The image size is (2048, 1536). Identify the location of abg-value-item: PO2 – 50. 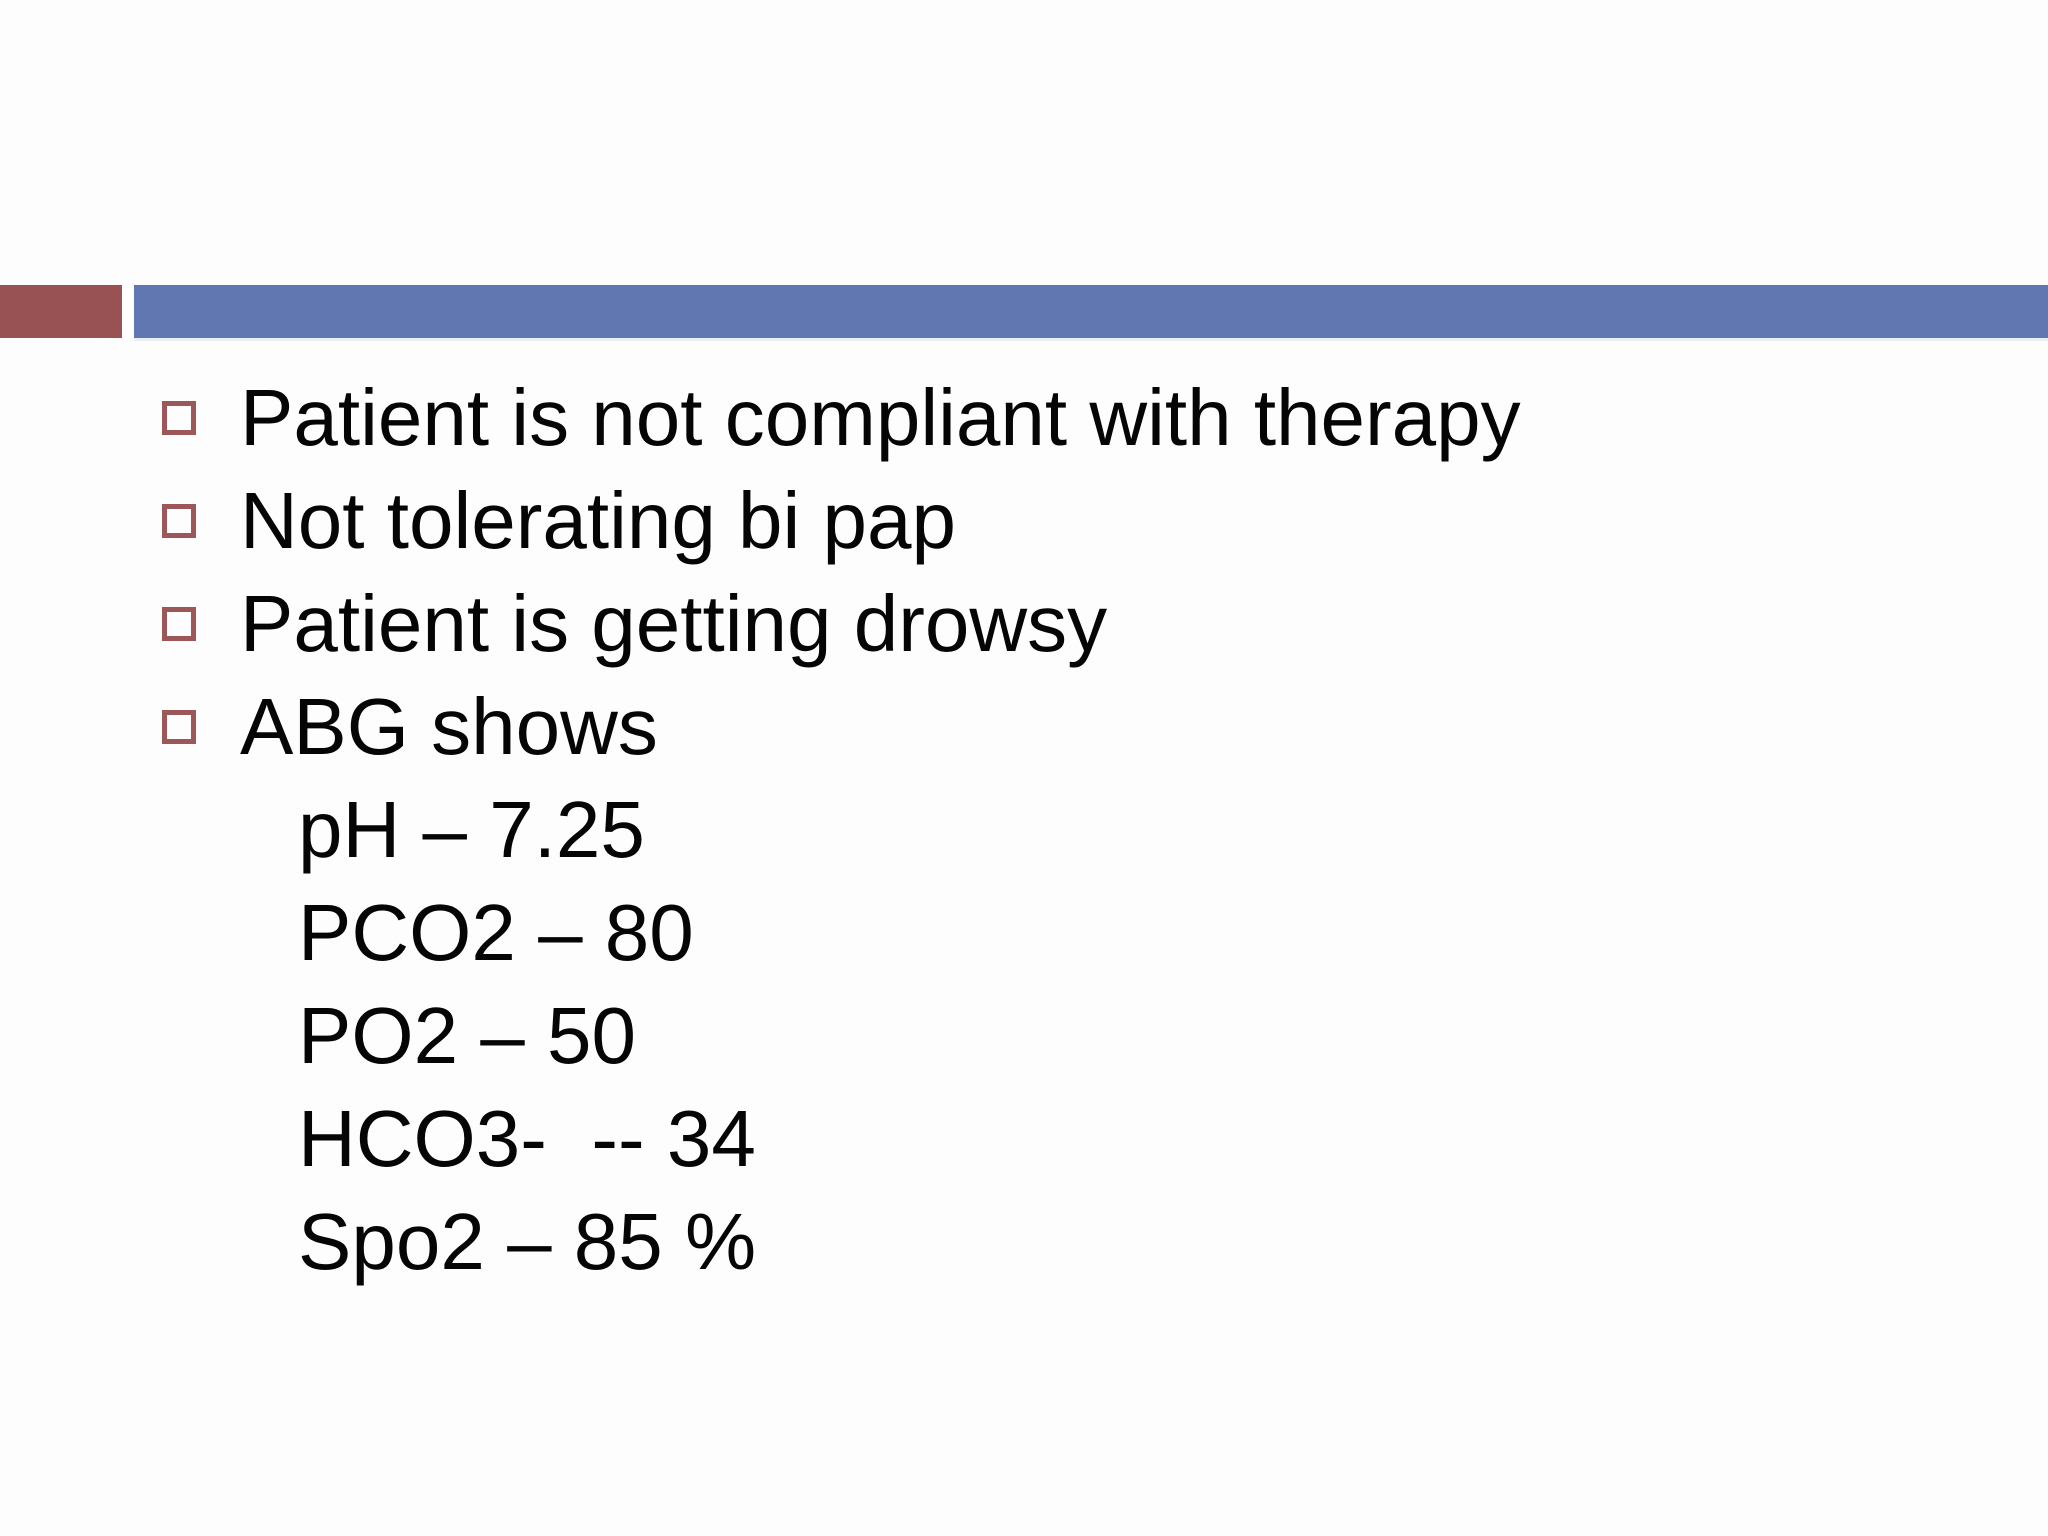
(1062, 1035).